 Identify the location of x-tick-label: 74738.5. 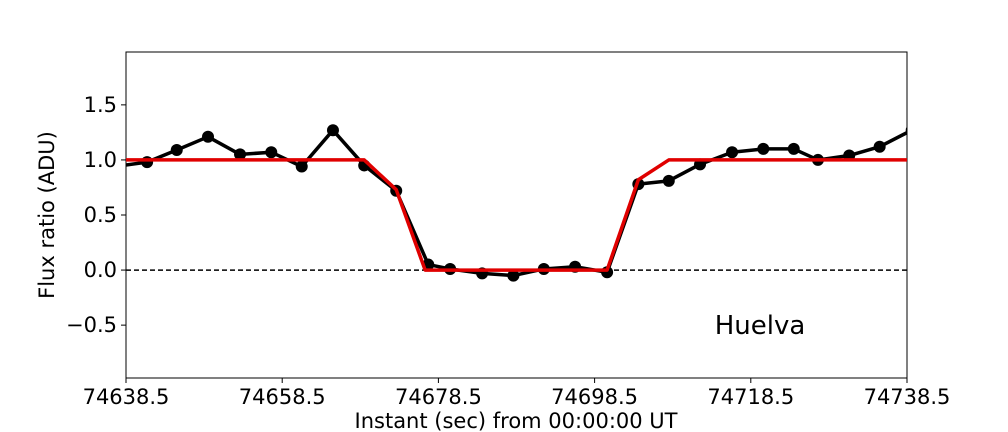
(907, 397).